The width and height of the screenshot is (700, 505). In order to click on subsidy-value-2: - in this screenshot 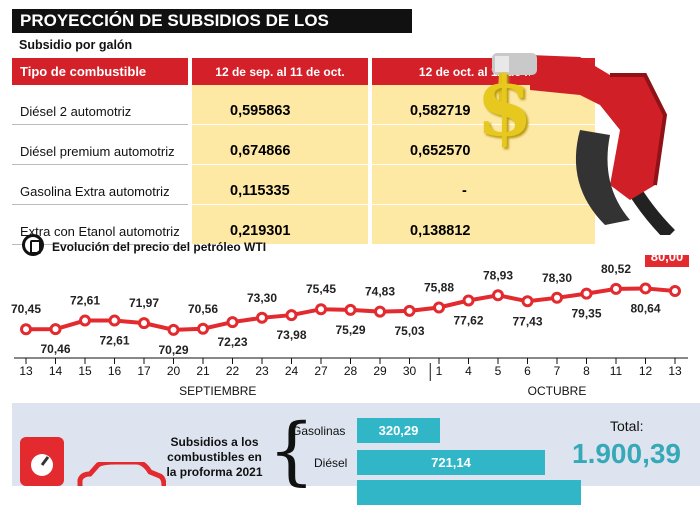, I will do `click(481, 185)`.